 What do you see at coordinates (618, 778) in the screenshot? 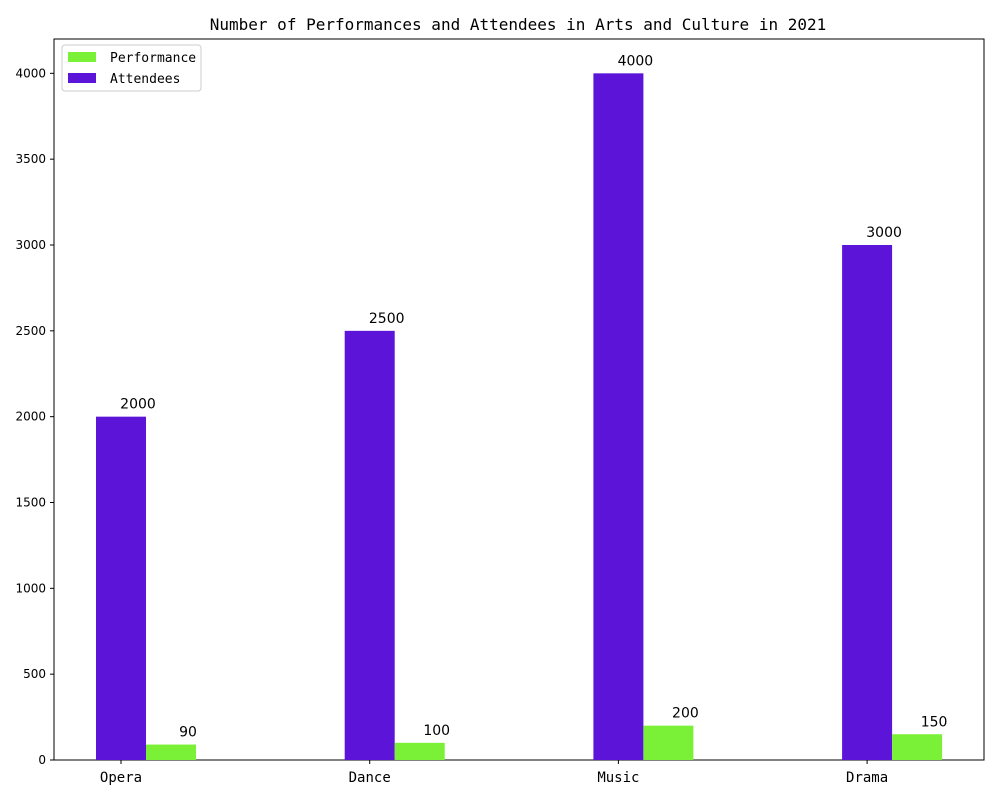
I see `x-tick-label: Music` at bounding box center [618, 778].